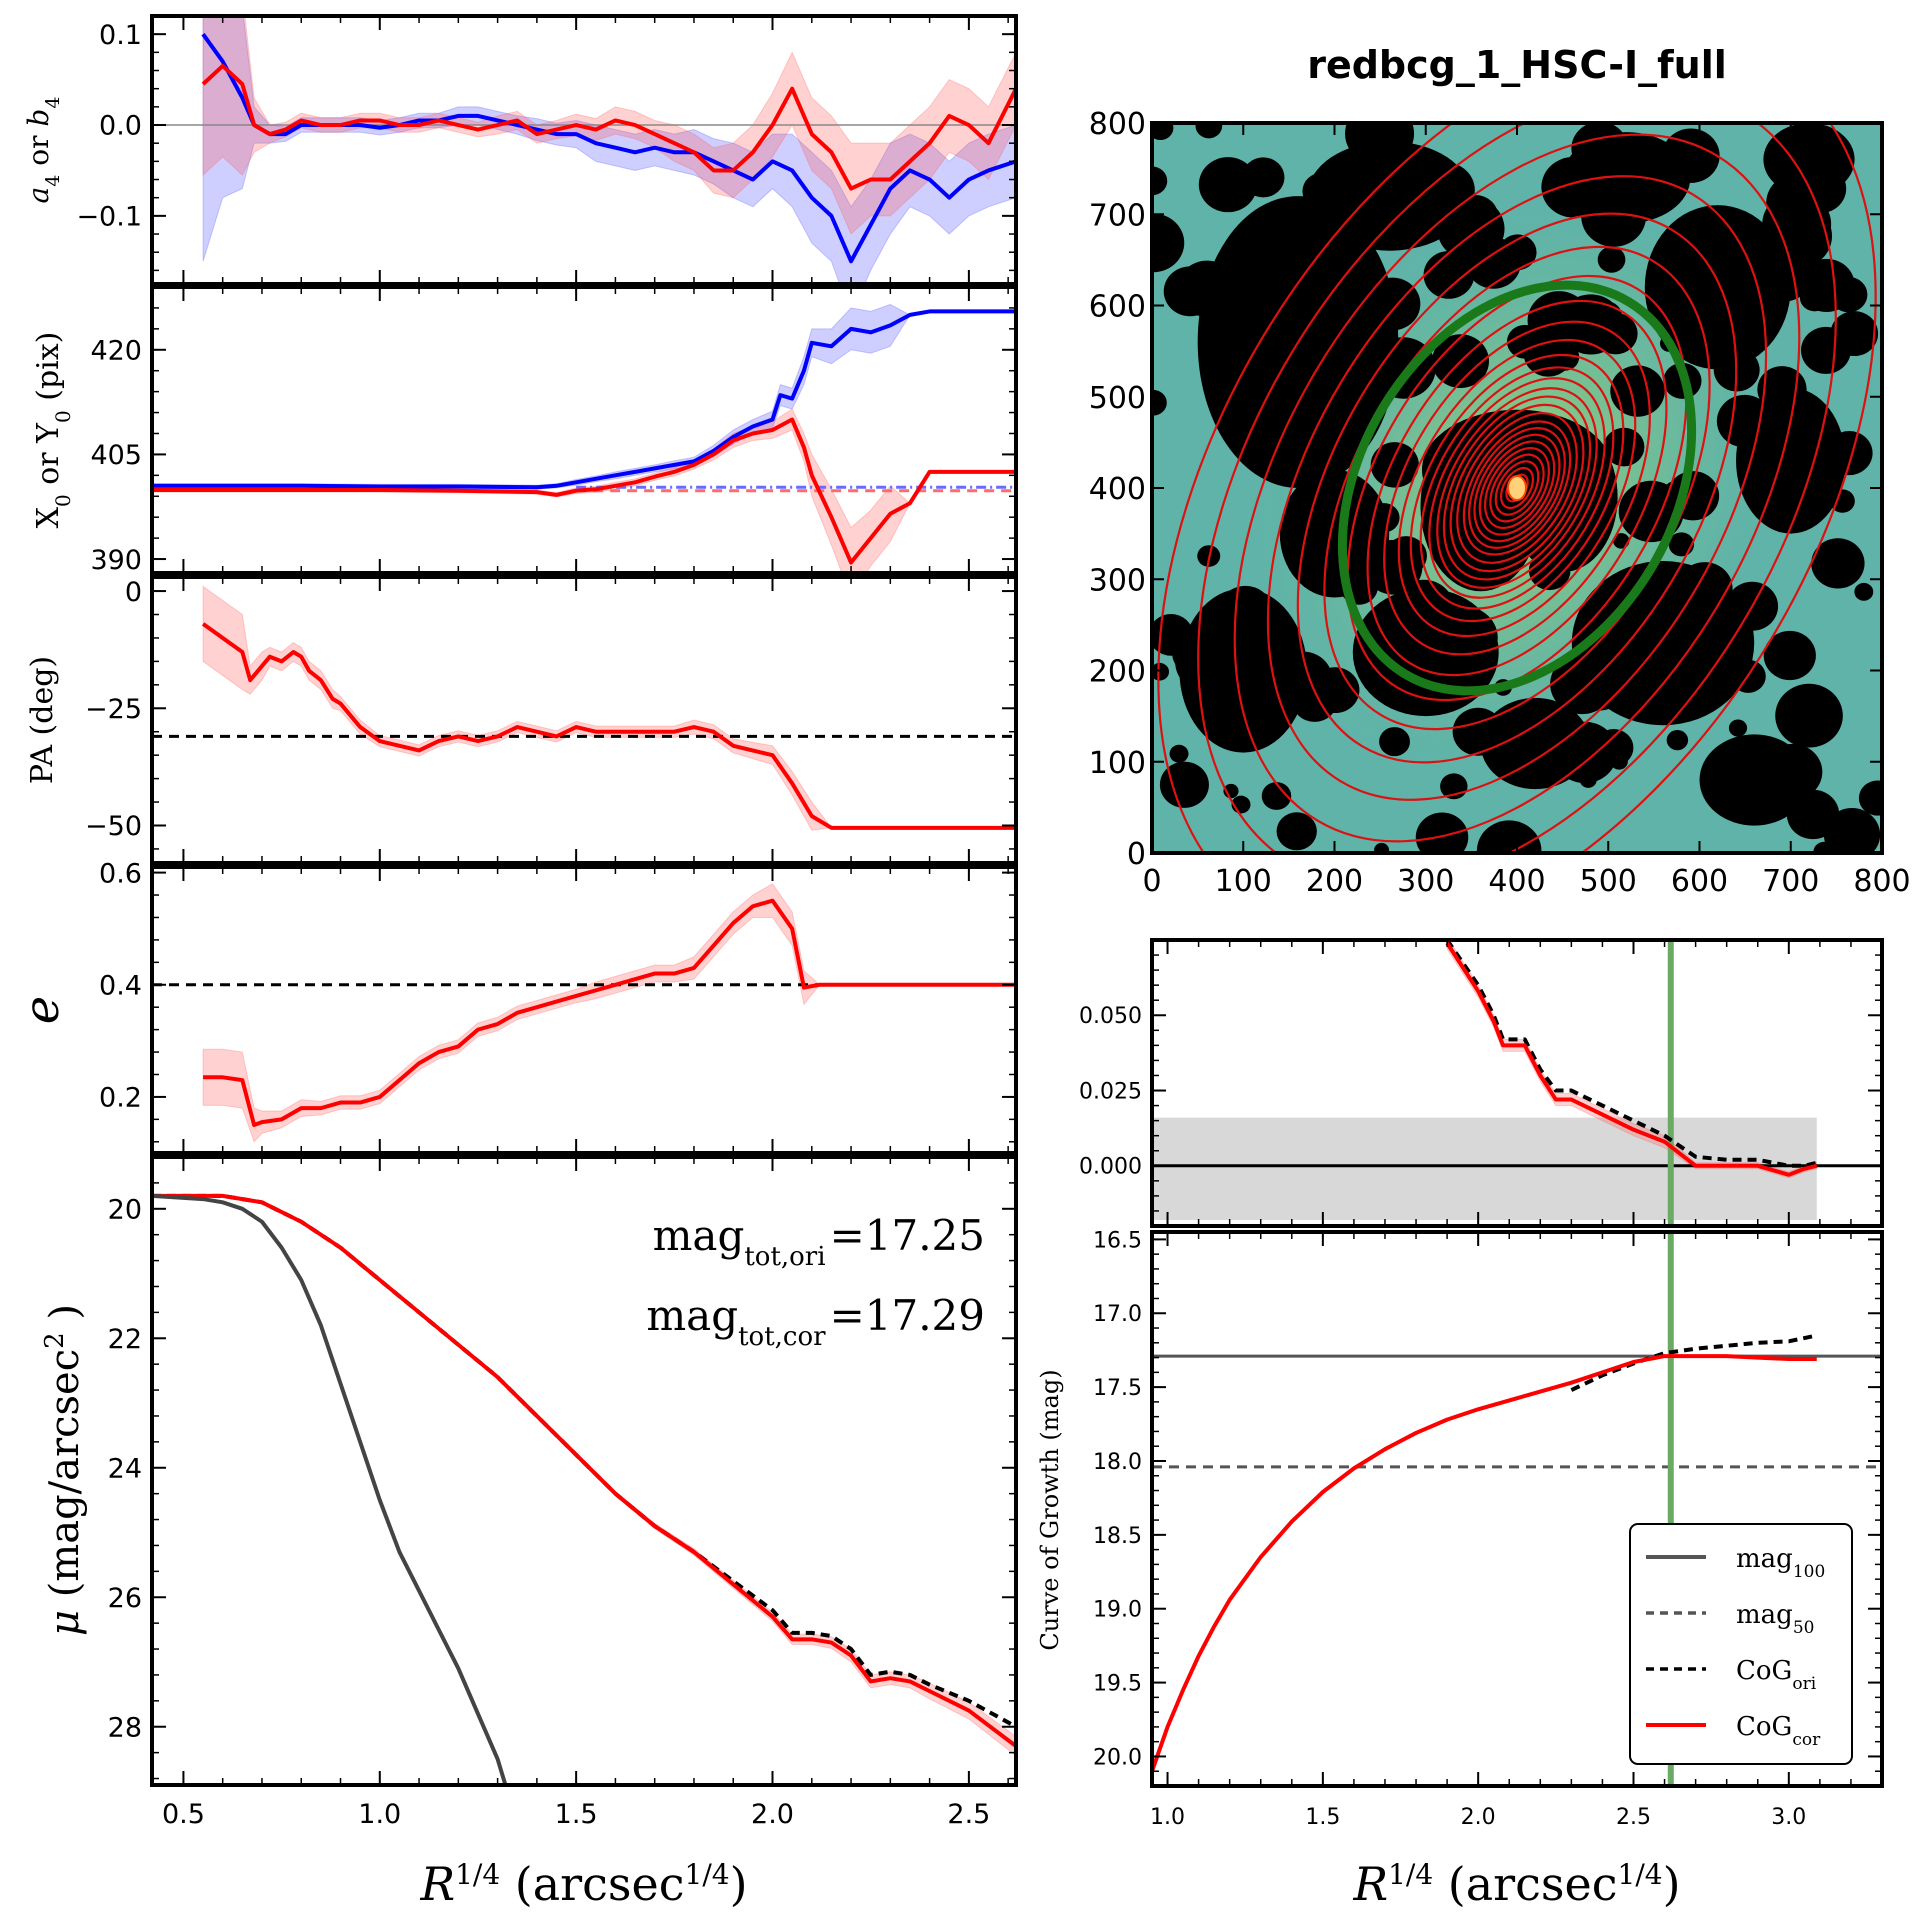 Image resolution: width=1920 pixels, height=1920 pixels. What do you see at coordinates (1334, 881) in the screenshot?
I see `x-tick-label: 200` at bounding box center [1334, 881].